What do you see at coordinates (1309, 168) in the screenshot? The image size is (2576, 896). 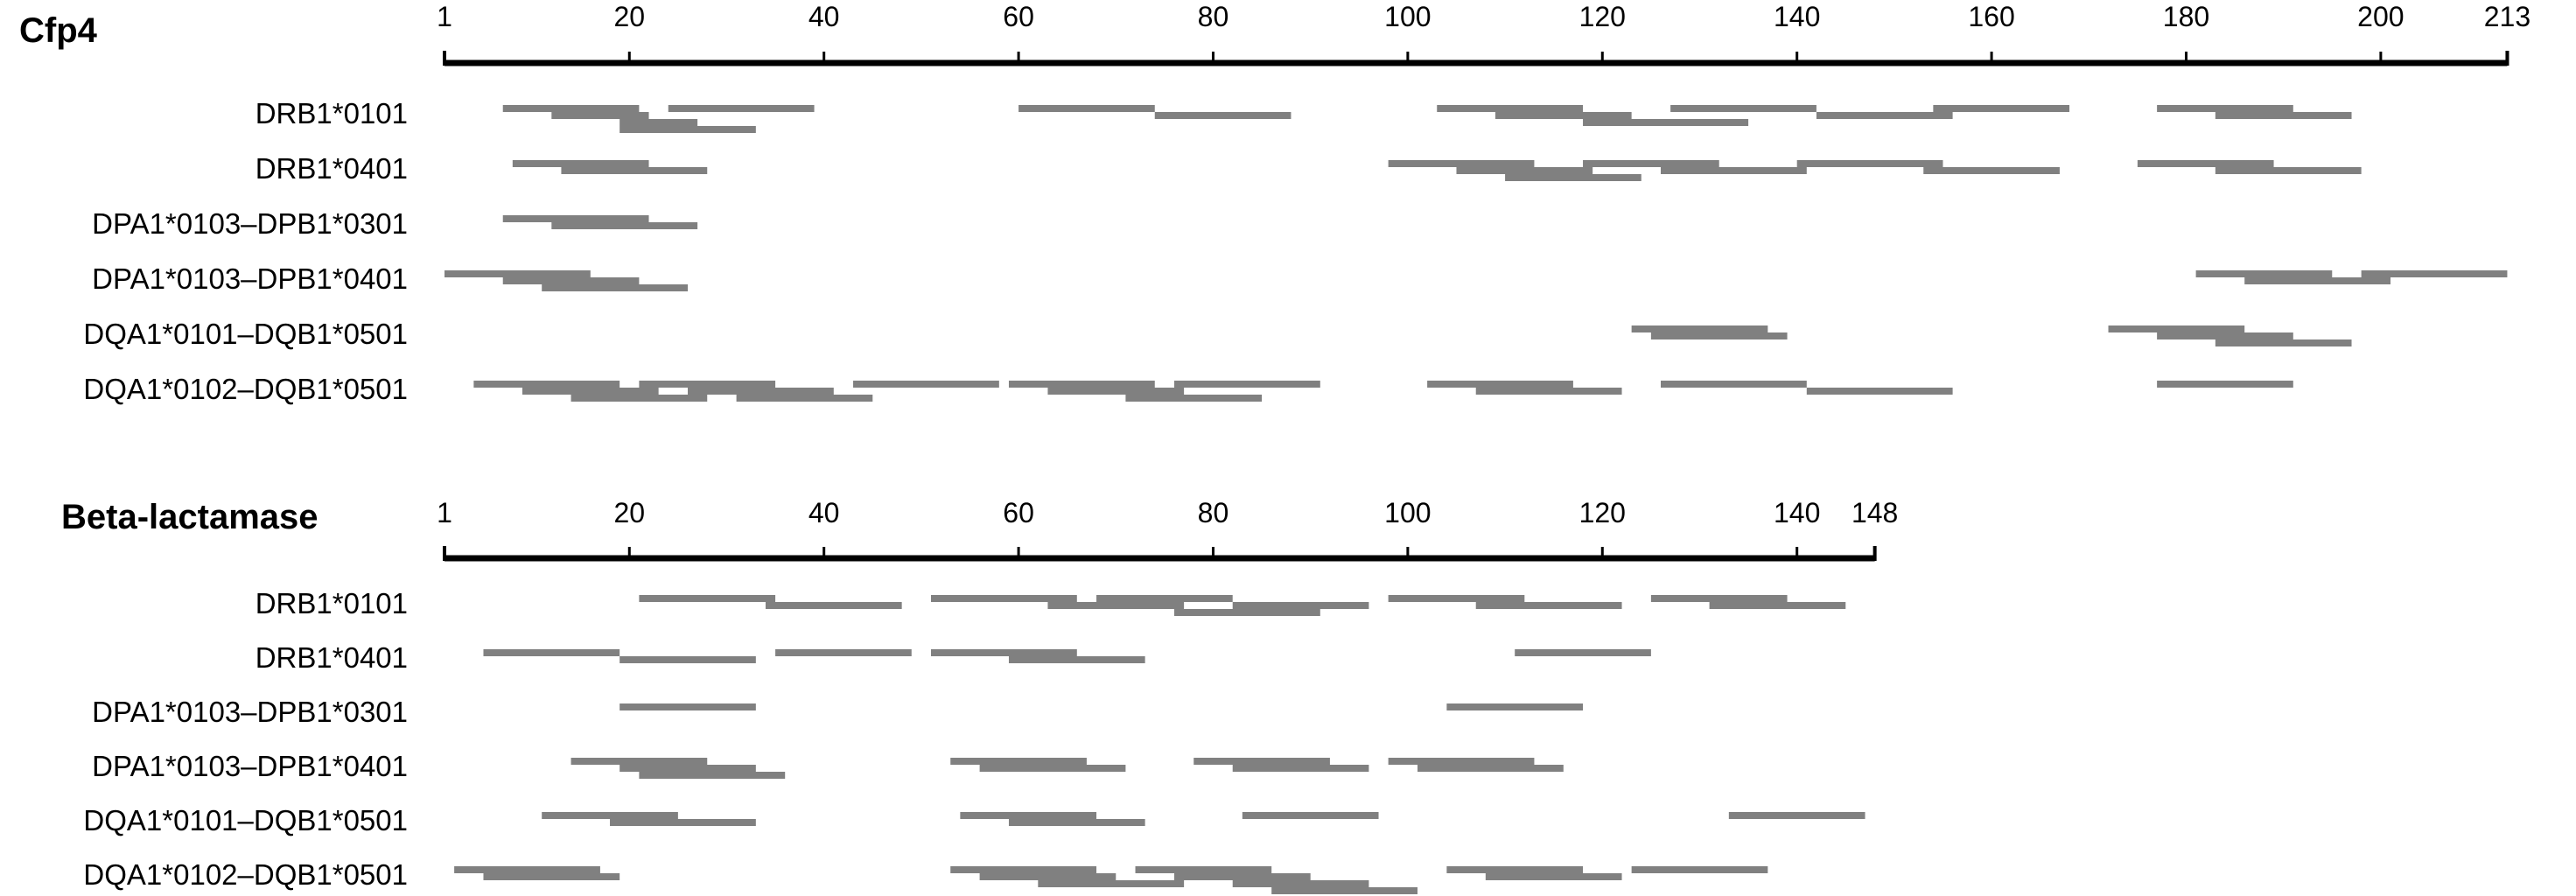 I see `allele-row: DRB1*0401` at bounding box center [1309, 168].